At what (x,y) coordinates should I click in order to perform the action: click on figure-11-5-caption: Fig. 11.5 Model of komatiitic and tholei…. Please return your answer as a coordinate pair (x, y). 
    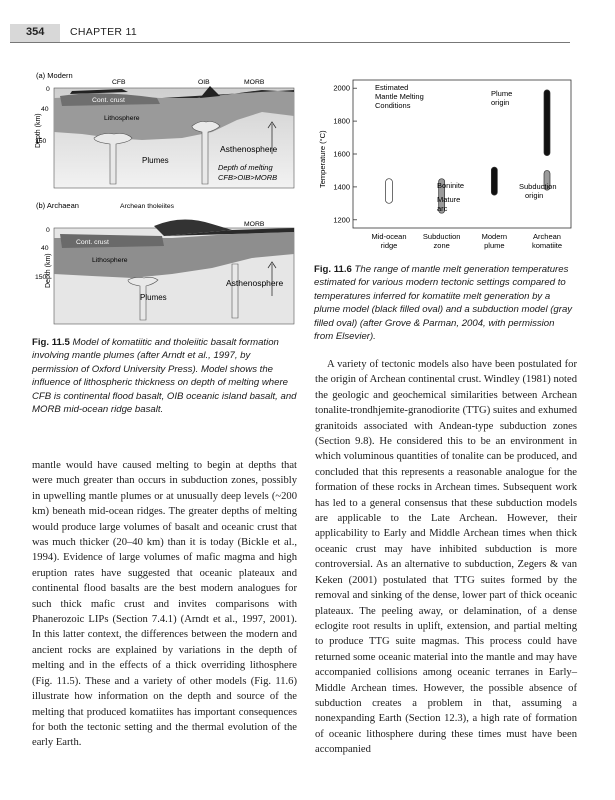
    Looking at the image, I should click on (164, 376).